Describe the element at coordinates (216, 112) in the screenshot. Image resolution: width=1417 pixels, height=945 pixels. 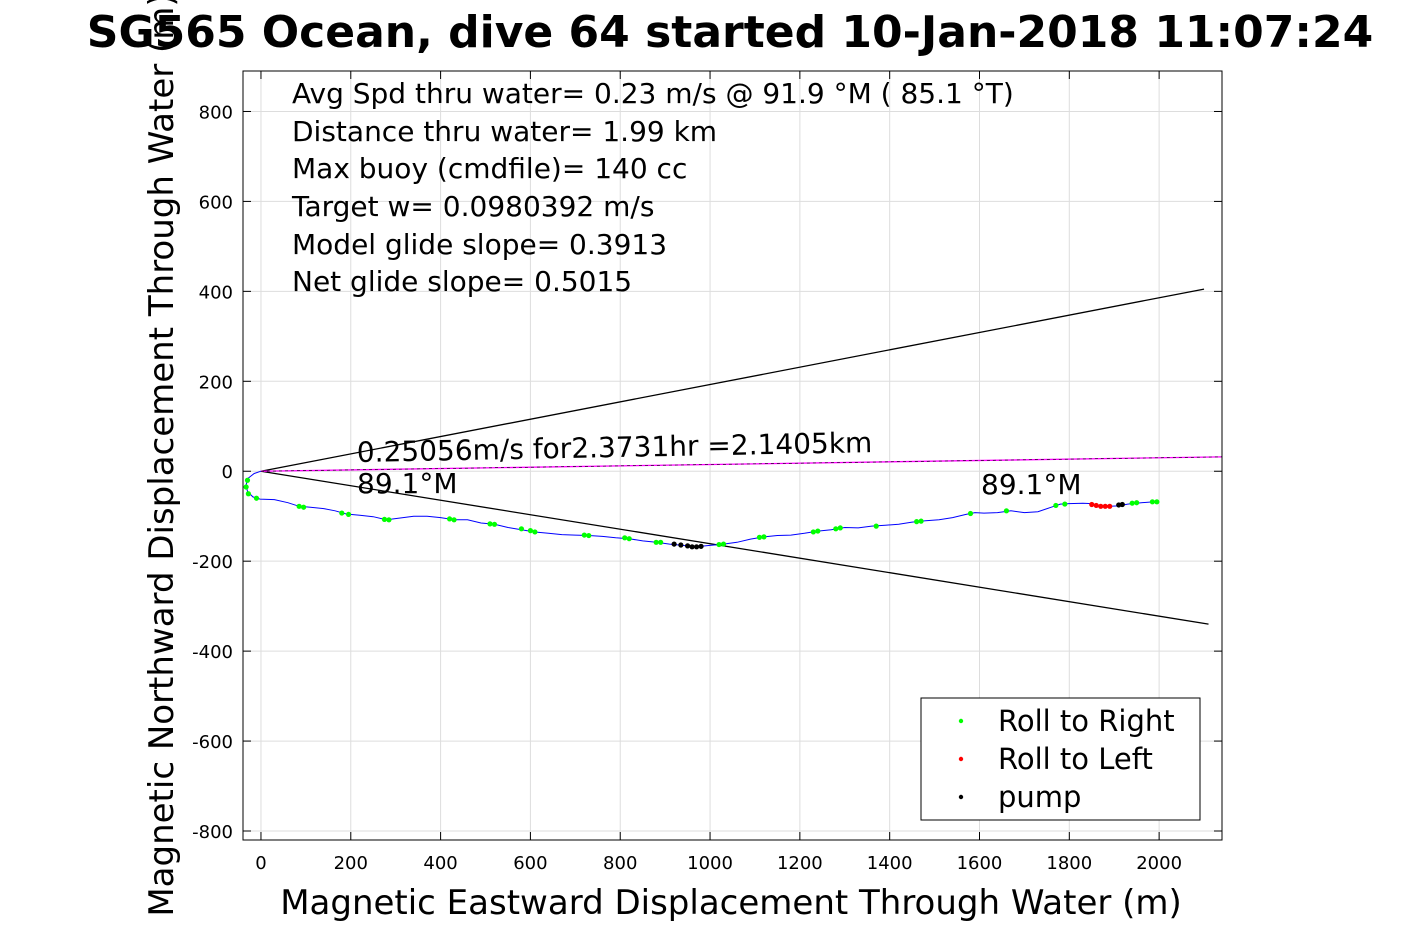
I see `y-tick-label: 800` at that location.